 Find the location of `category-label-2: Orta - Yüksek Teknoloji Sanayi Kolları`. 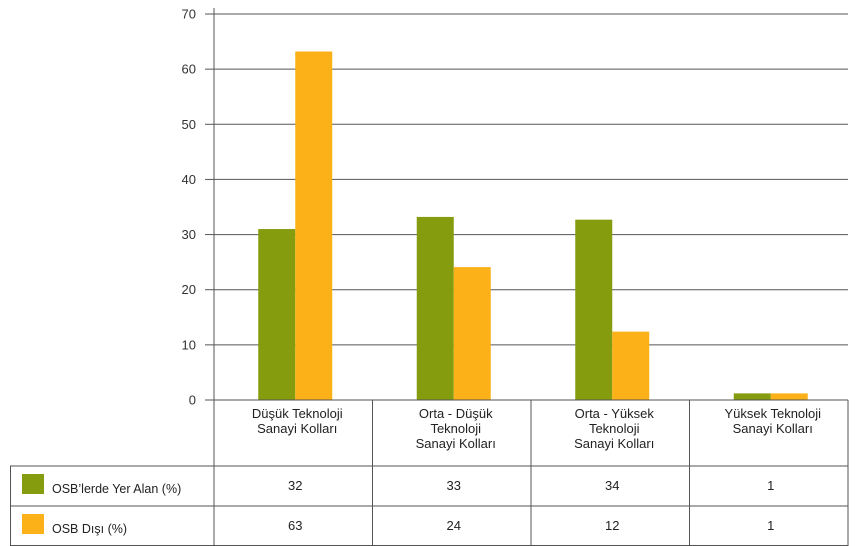

category-label-2: Orta - Yüksek Teknoloji Sanayi Kolları is located at coordinates (614, 428).